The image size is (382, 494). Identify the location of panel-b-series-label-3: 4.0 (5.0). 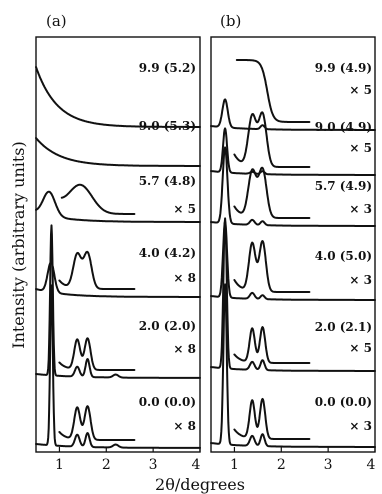
(343, 256).